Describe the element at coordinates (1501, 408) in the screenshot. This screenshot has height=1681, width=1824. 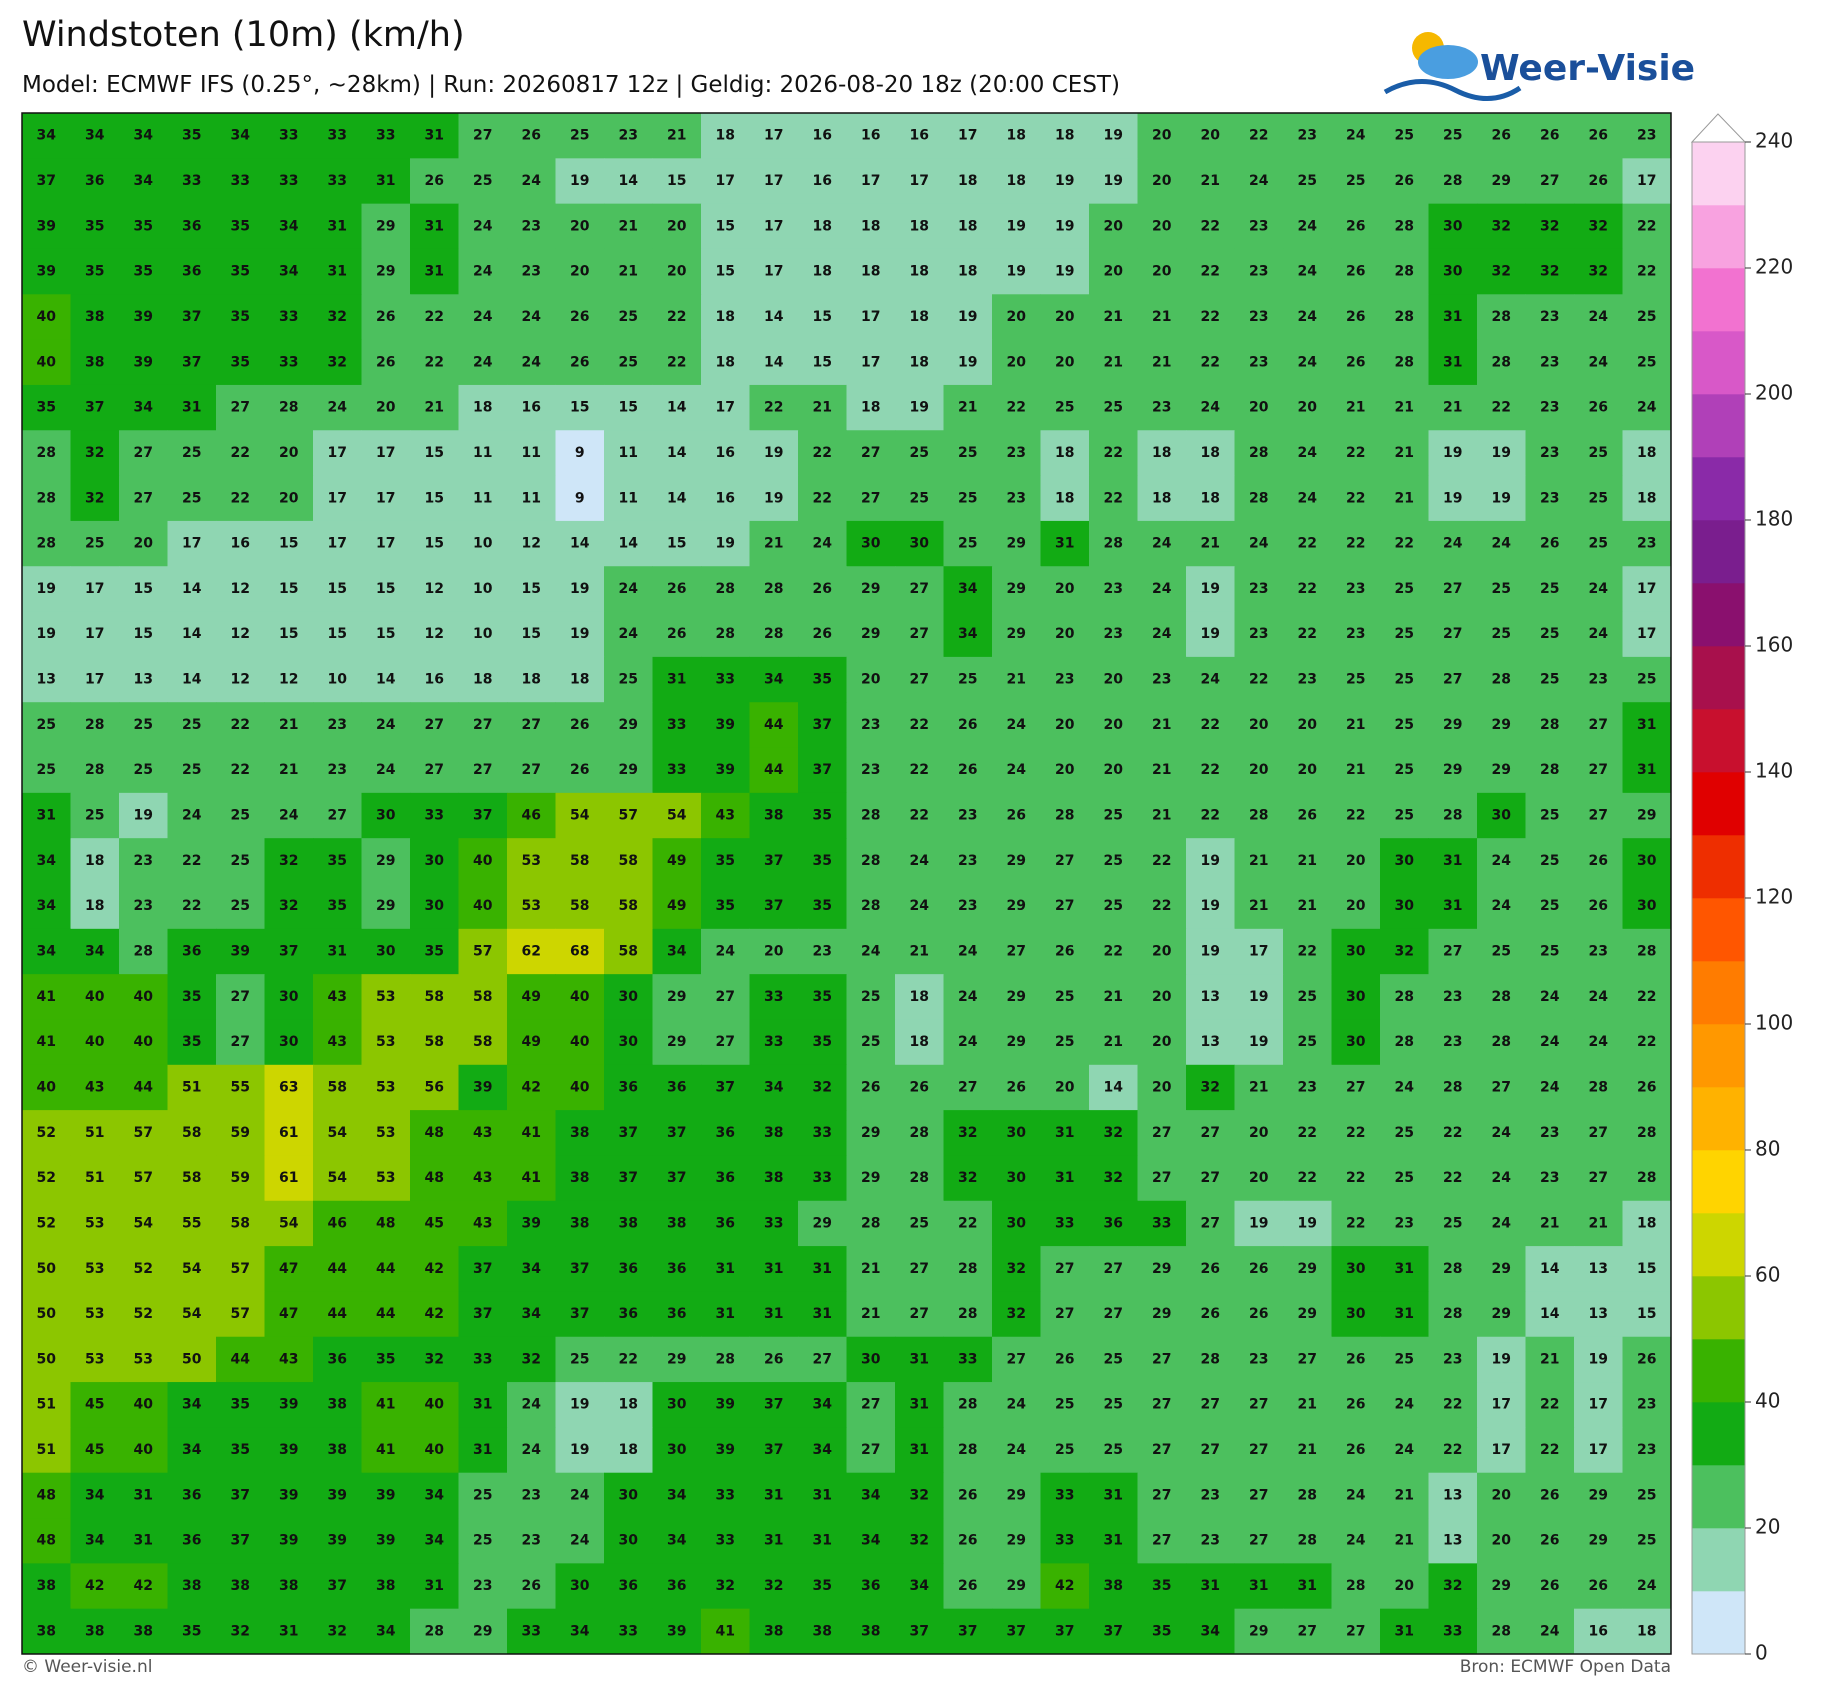
I see `cell-label: 22` at that location.